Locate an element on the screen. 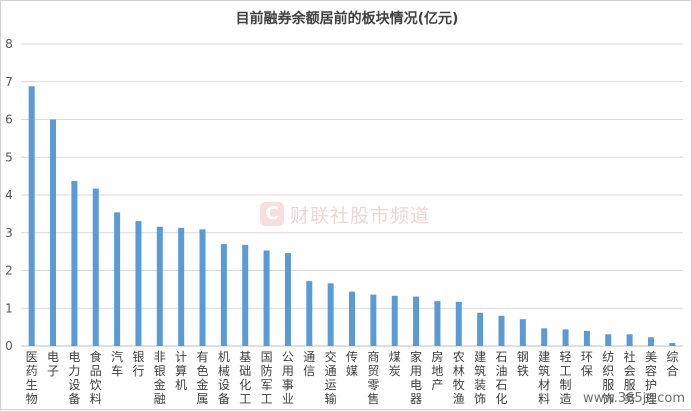 This screenshot has width=692, height=411. x-tick-label: 商贸零售 is located at coordinates (373, 377).